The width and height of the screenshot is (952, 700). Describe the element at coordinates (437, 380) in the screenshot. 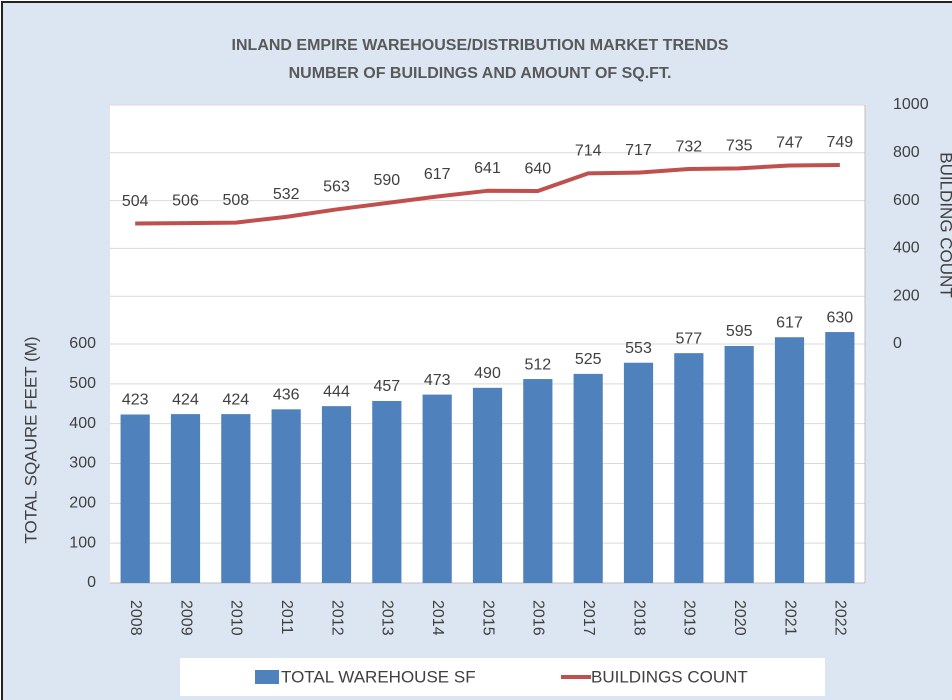

I see `data-label: 473` at that location.